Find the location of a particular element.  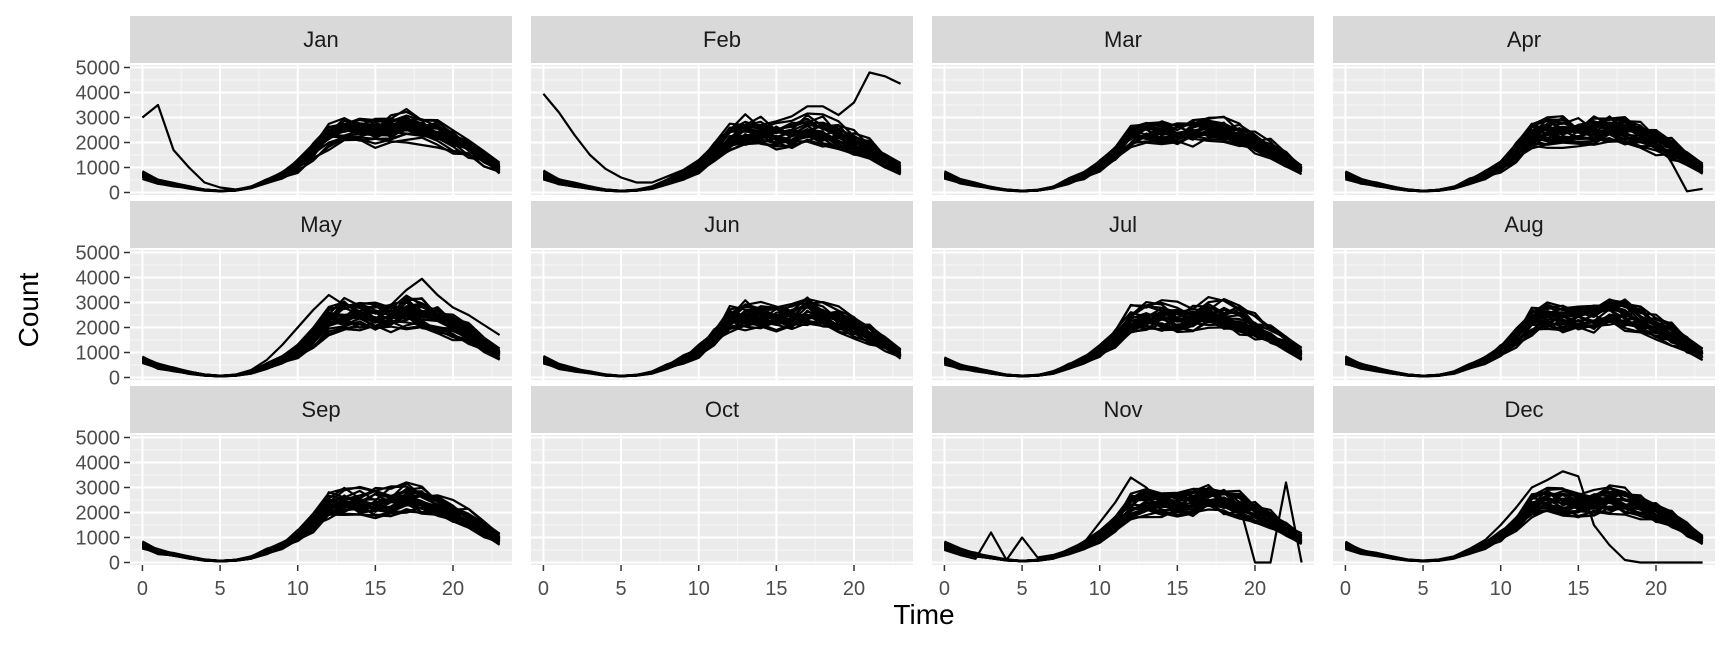

facet-apr: Apr is located at coordinates (1524, 105).